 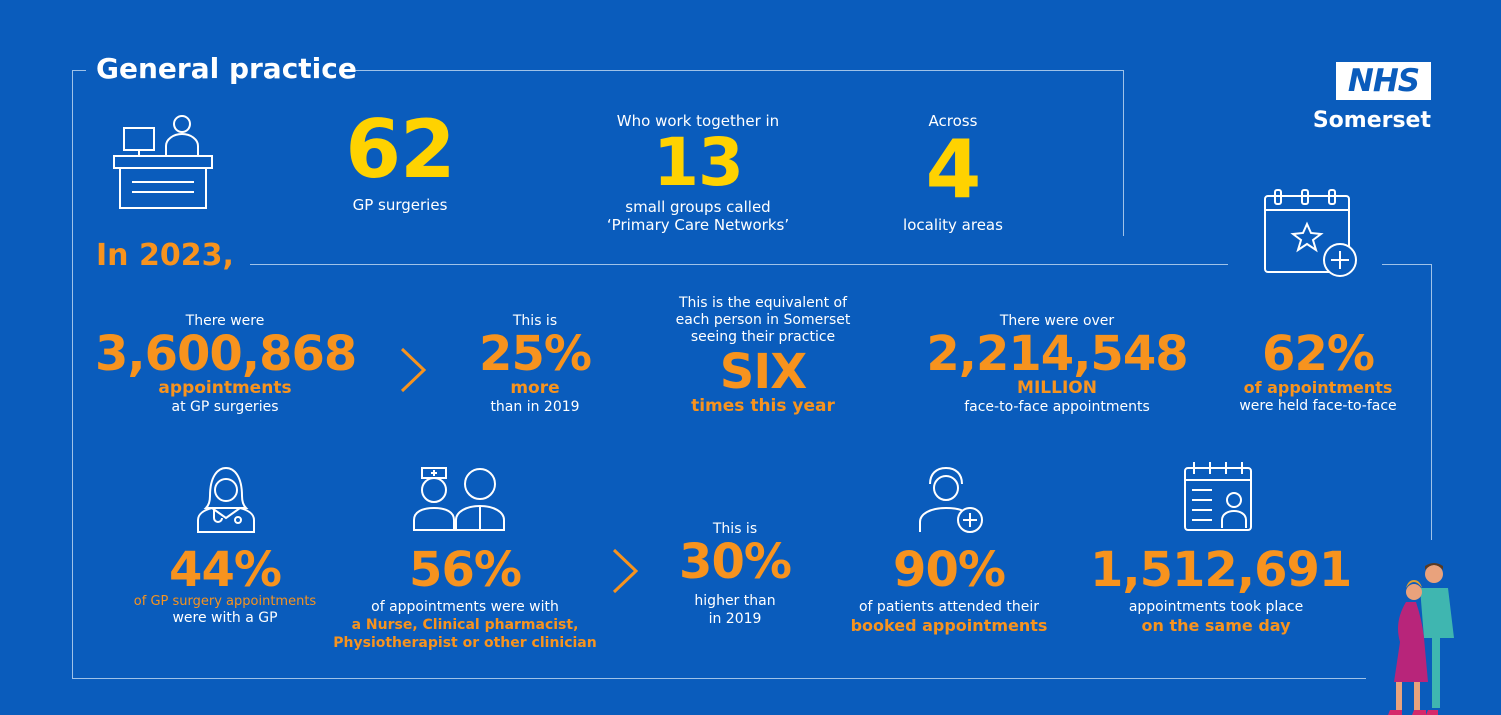 I want to click on couple-illustration, so click(x=1428, y=637).